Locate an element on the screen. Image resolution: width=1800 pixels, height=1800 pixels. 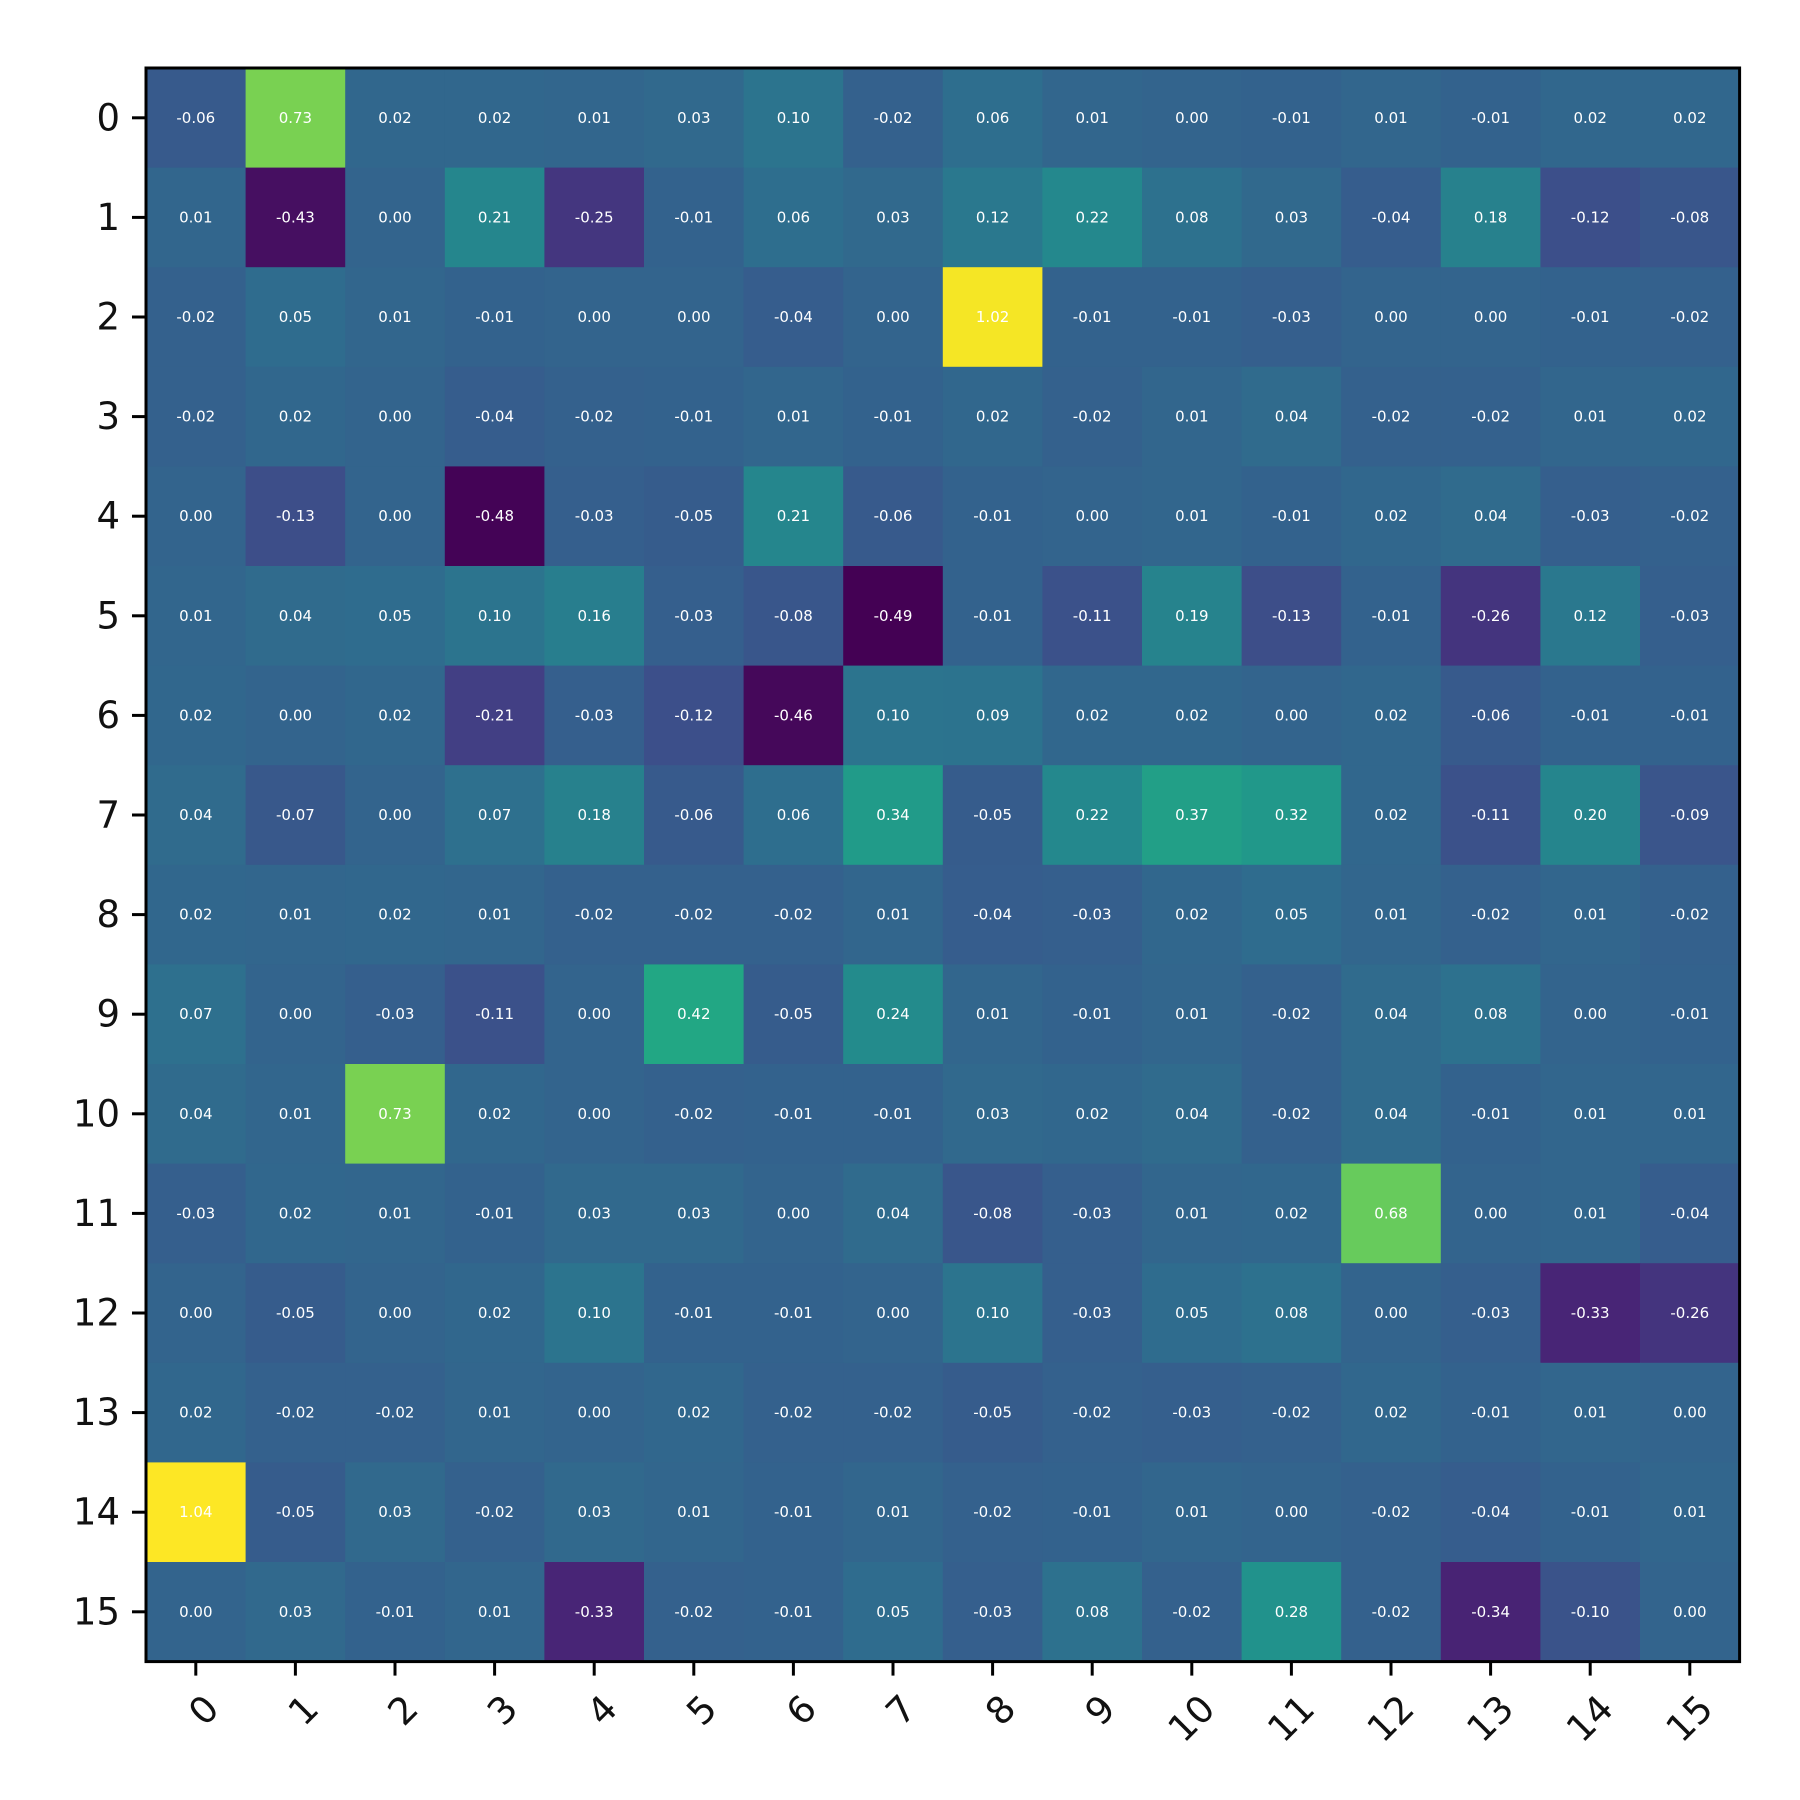
heatmap-cell-r3-c7 is located at coordinates (893, 416).